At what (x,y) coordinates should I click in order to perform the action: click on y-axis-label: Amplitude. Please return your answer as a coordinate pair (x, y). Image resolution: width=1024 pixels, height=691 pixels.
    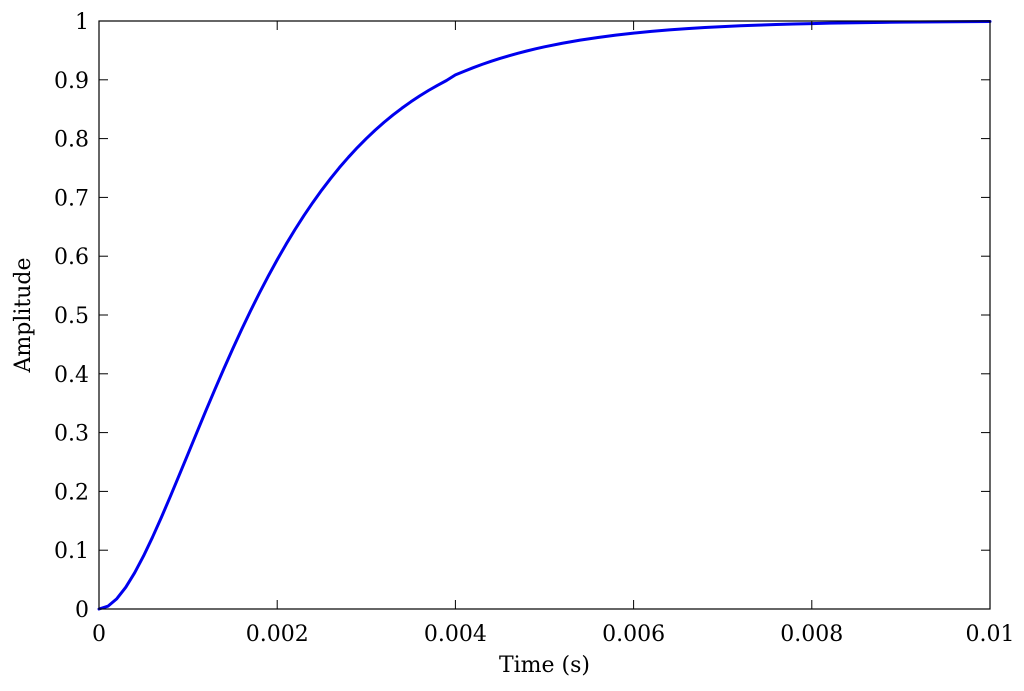
    Looking at the image, I should click on (23, 315).